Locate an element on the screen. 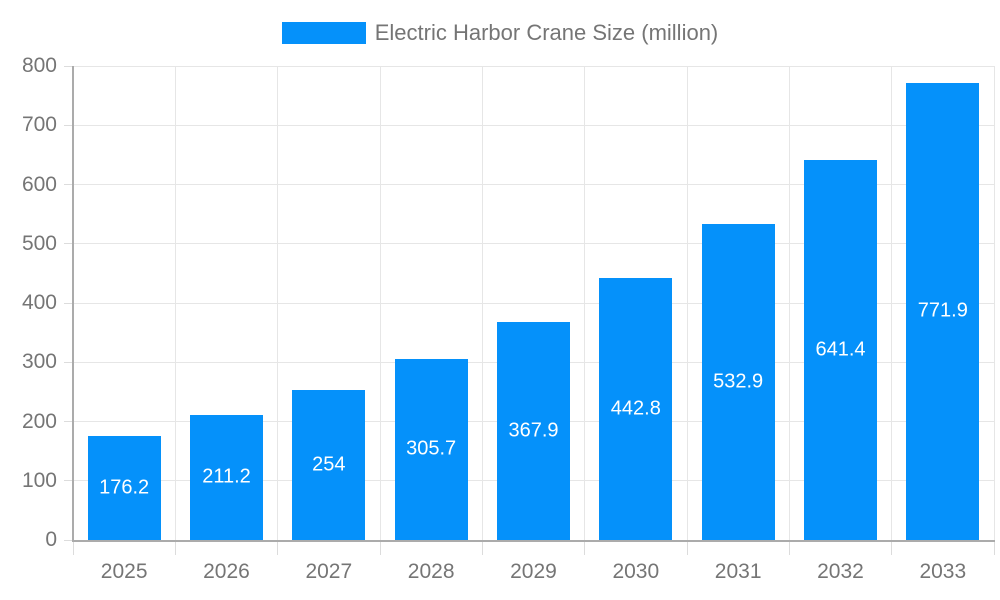 This screenshot has width=1000, height=600. bar-2033: 771.9 is located at coordinates (943, 311).